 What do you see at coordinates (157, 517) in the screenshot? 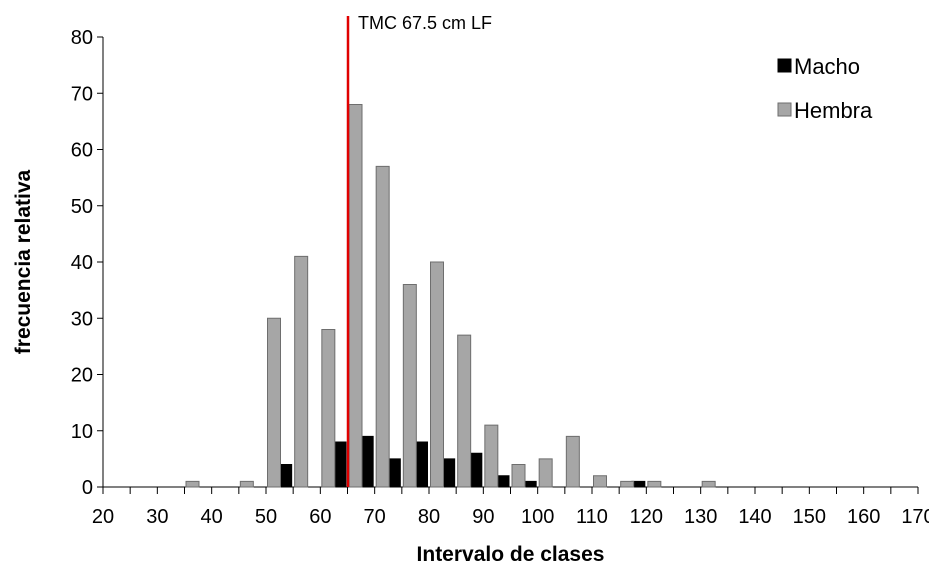
I see `x-tick-label: 30` at bounding box center [157, 517].